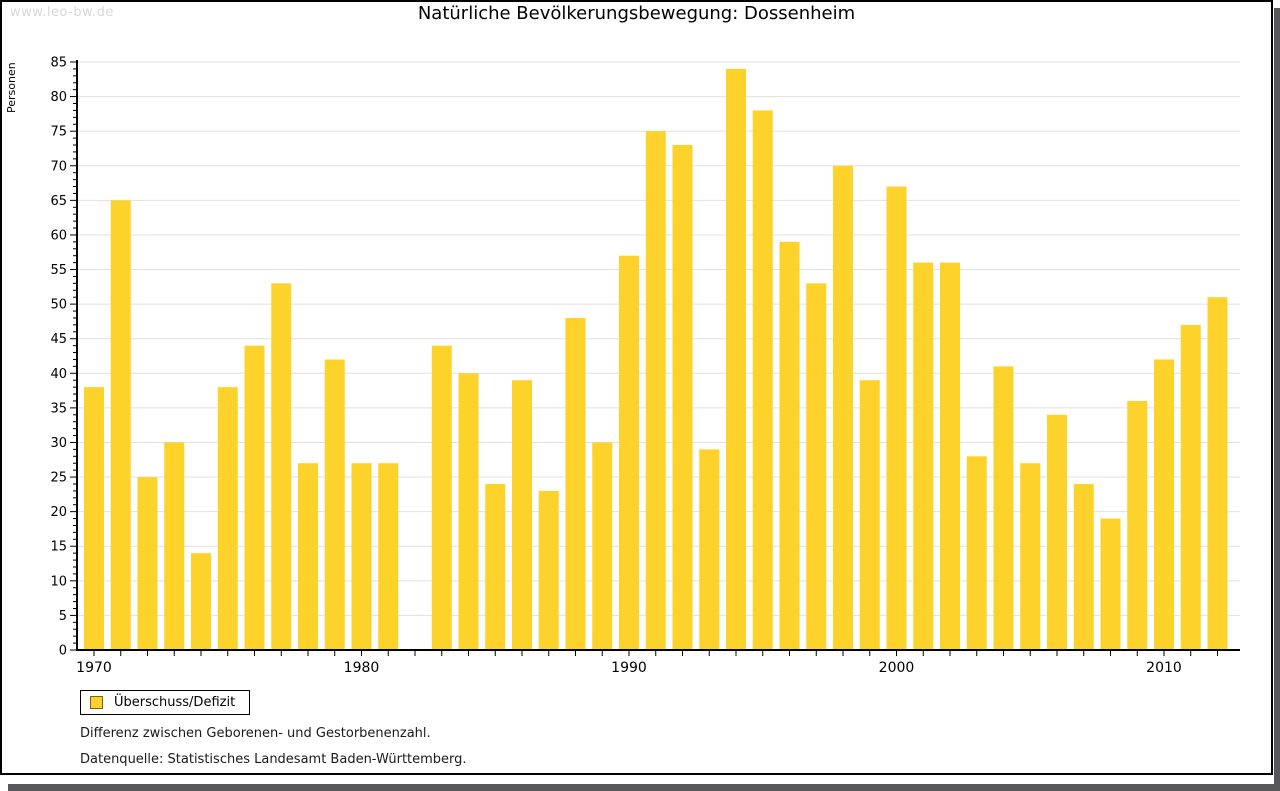 This screenshot has width=1280, height=791. Describe the element at coordinates (736, 358) in the screenshot. I see `bar-1994` at that location.